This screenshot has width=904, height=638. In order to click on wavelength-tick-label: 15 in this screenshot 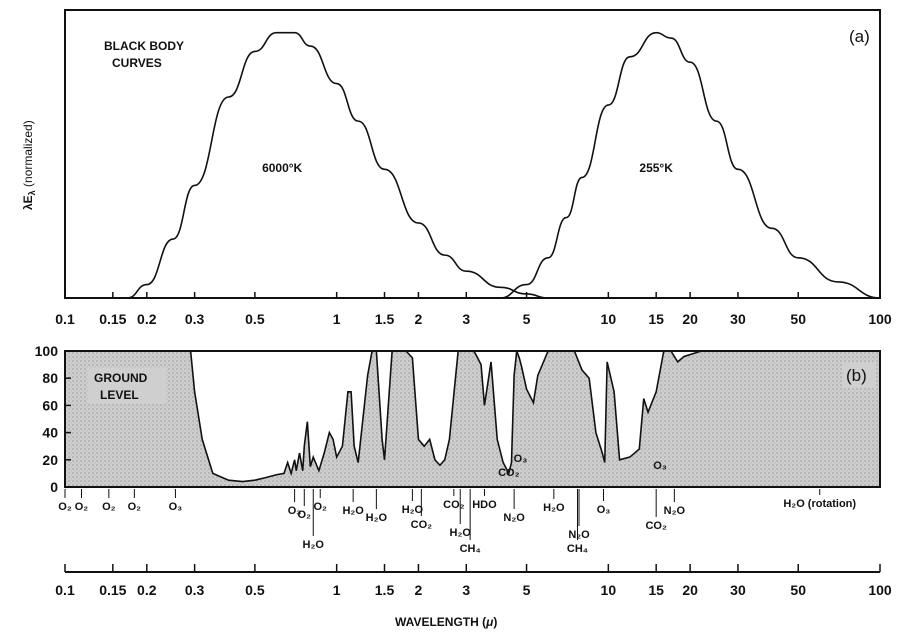, I will do `click(656, 590)`.